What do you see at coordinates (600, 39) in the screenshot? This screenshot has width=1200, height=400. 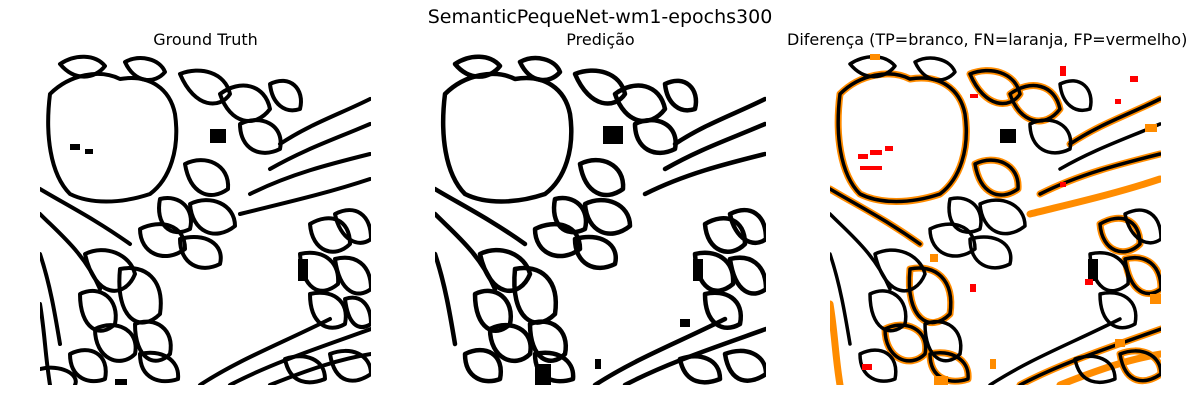 I see `prediction-title: Predição` at bounding box center [600, 39].